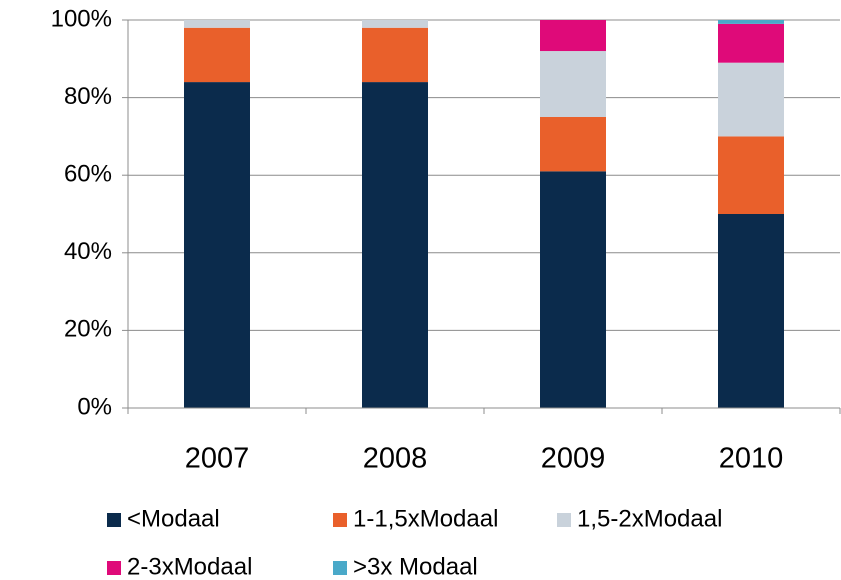  I want to click on x-tick-label: 2010, so click(751, 459).